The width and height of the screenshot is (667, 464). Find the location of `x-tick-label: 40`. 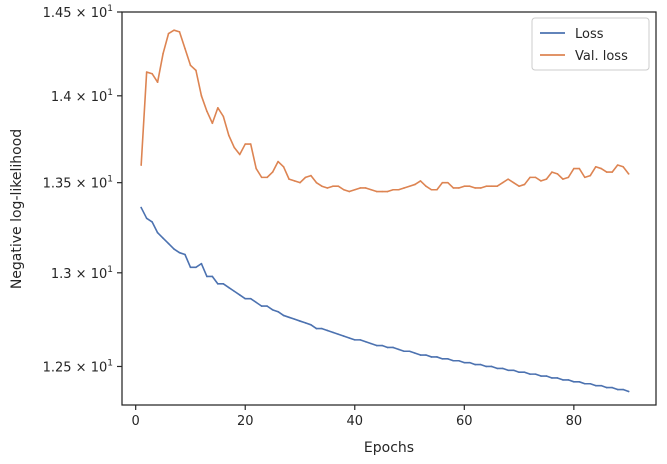

x-tick-label: 40 is located at coordinates (354, 421).